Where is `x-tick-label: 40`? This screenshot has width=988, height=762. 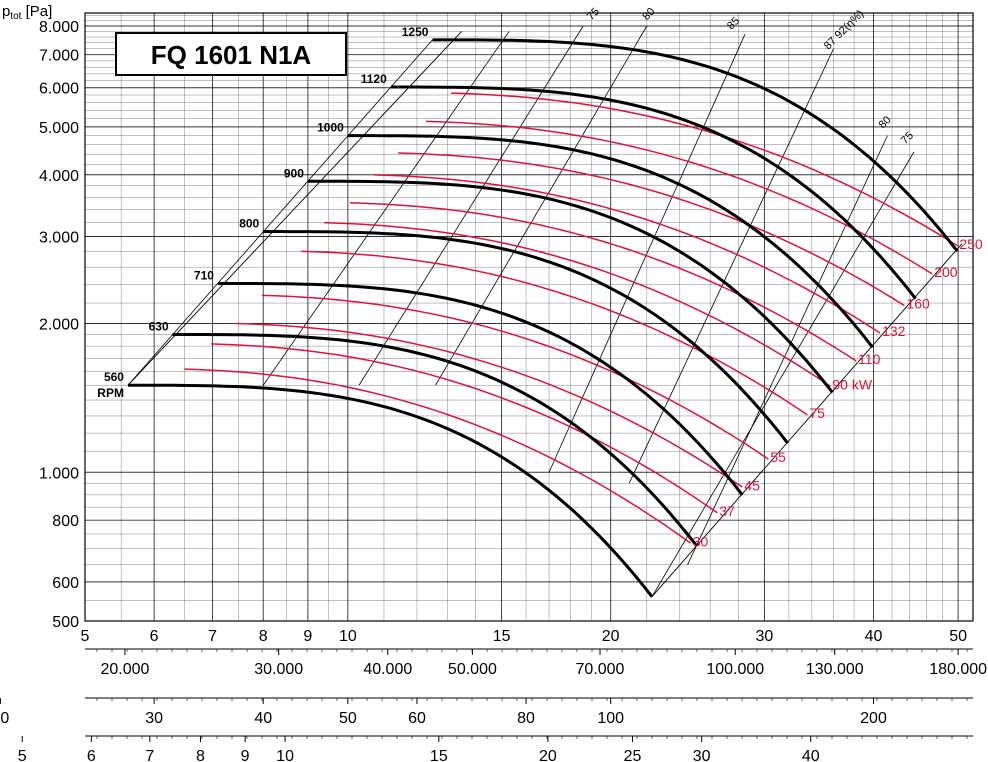
x-tick-label: 40 is located at coordinates (874, 636).